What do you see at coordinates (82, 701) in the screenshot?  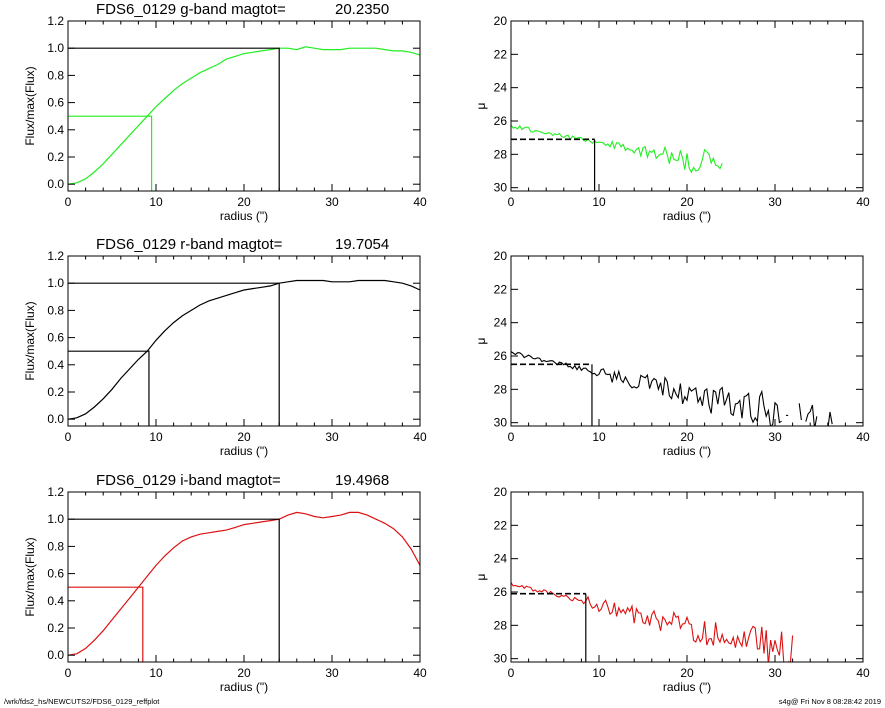 I see `footer-path: /wrk/fds2_hs/NEWCUTS2/FDS6_0129_reffplot` at bounding box center [82, 701].